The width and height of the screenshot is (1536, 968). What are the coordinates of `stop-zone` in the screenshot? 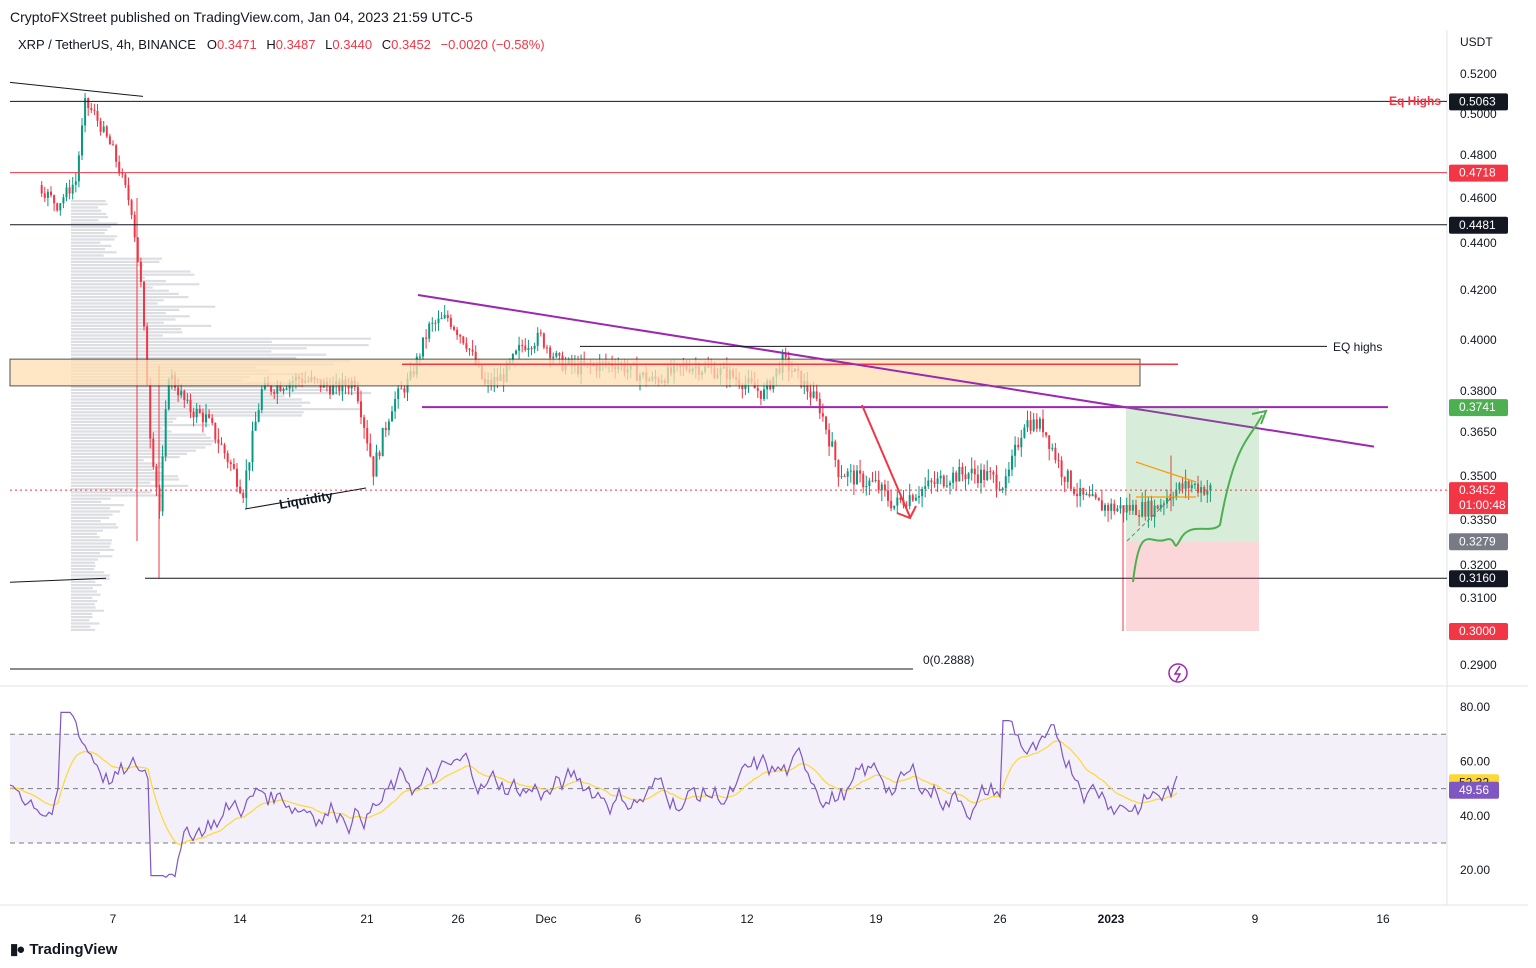 It's located at (1192, 586).